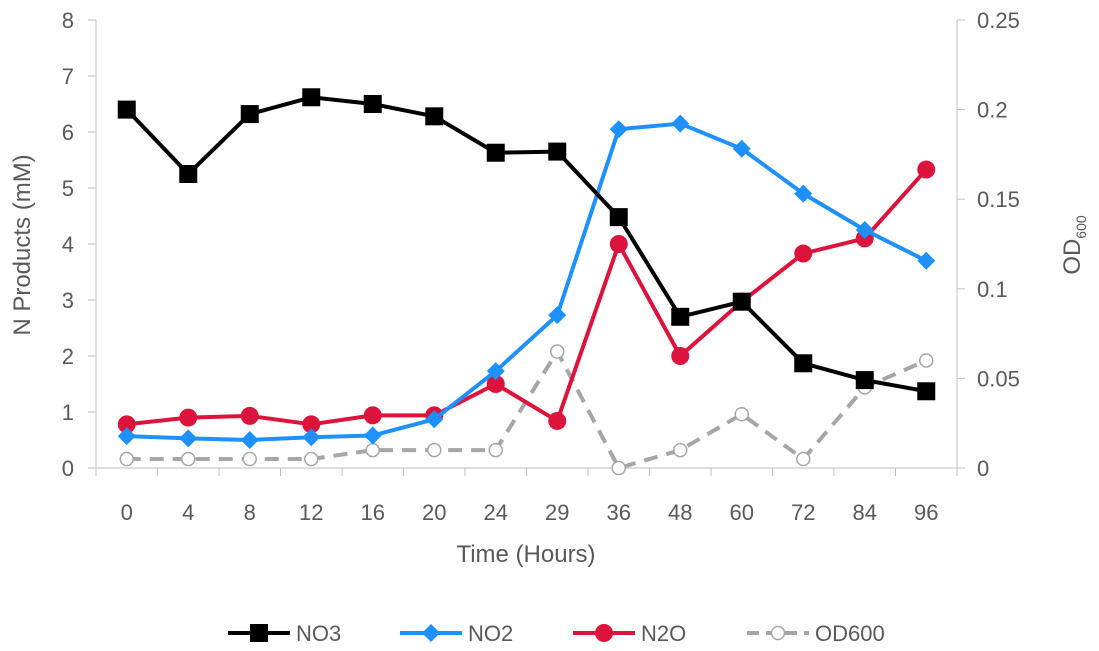 This screenshot has width=1099, height=651. What do you see at coordinates (68, 468) in the screenshot?
I see `y-tick-label: 0` at bounding box center [68, 468].